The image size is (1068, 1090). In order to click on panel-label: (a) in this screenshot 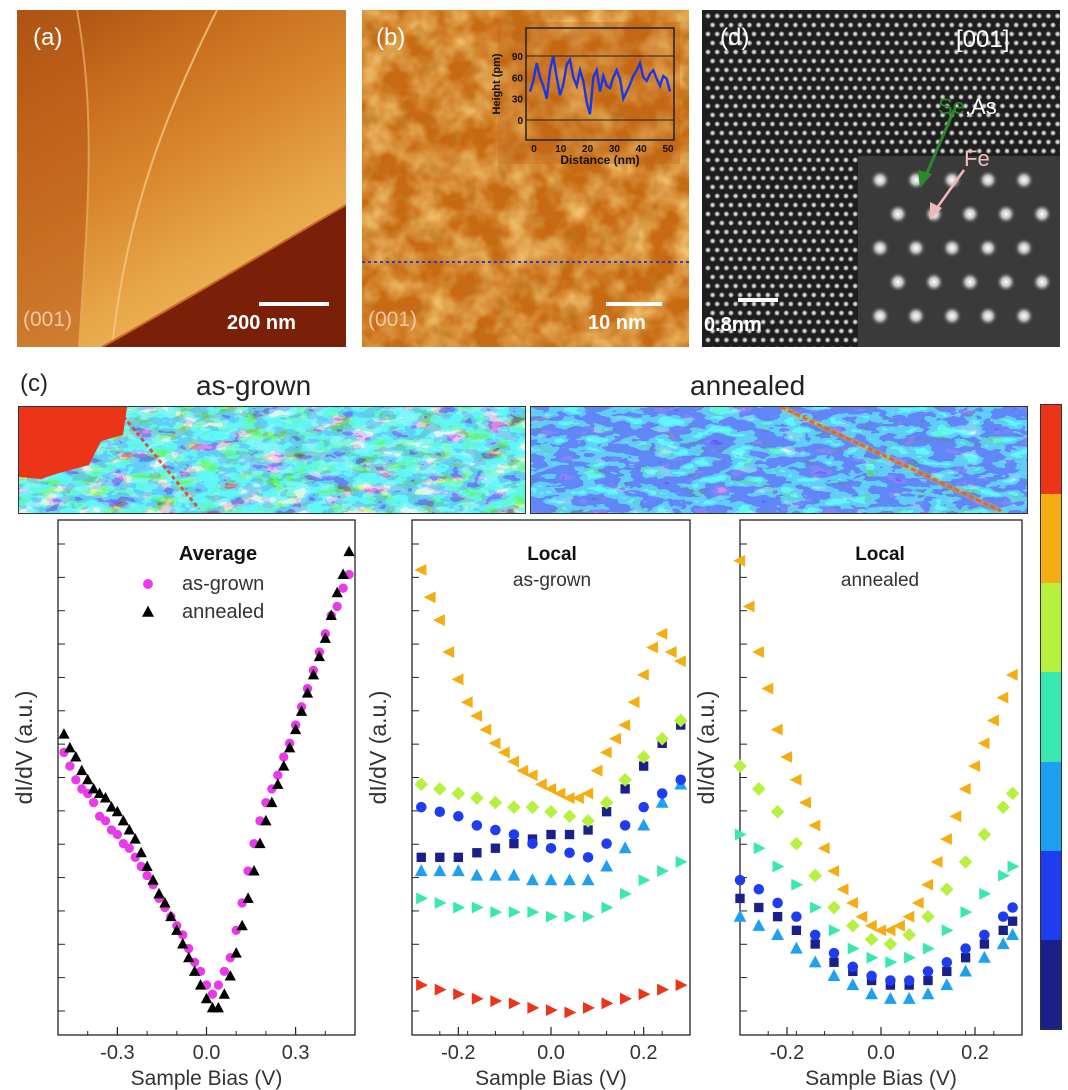, I will do `click(48, 37)`.